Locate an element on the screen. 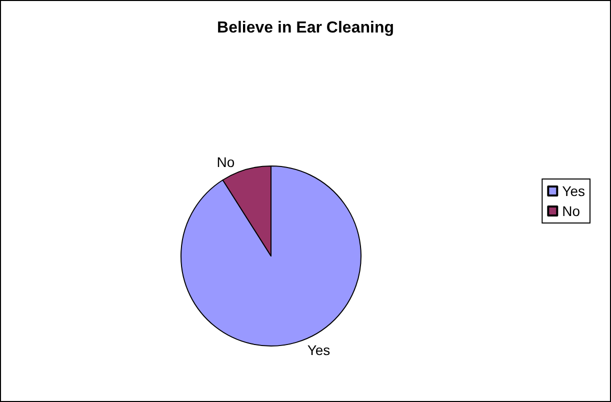 This screenshot has width=611, height=402. slice-label: No is located at coordinates (225, 162).